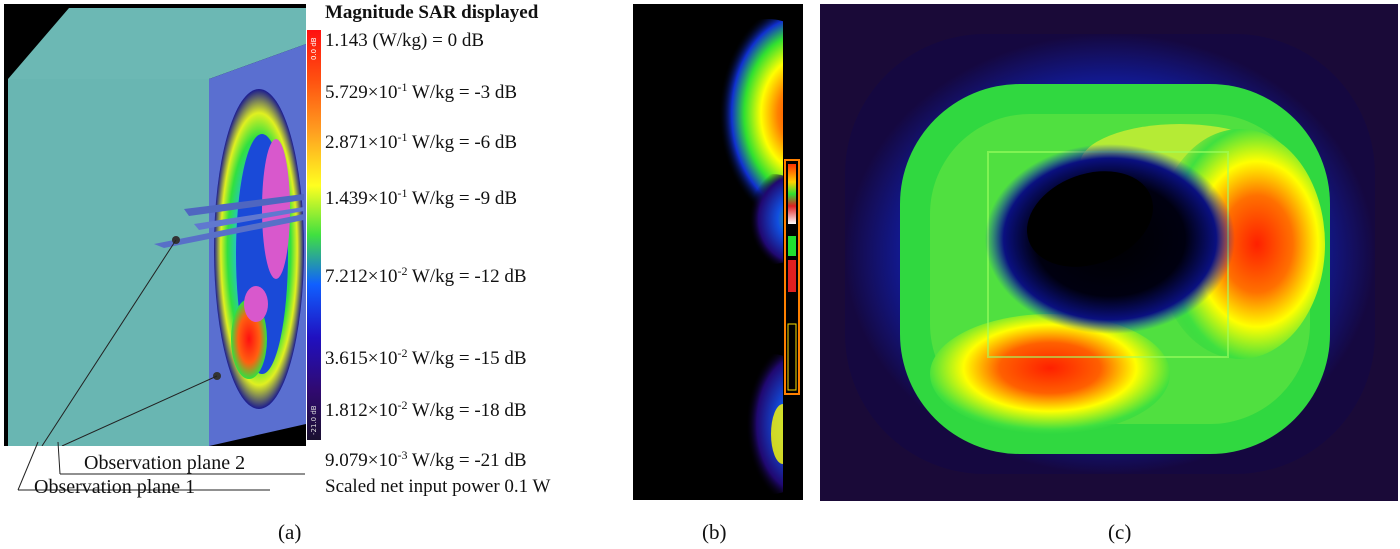  I want to click on phantom-front-face, so click(108, 262).